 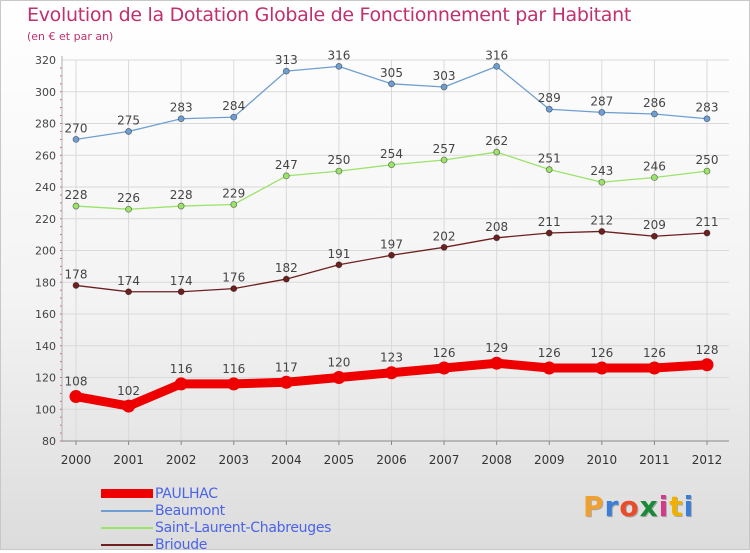 I want to click on y-tick-label: 140, so click(x=45, y=346).